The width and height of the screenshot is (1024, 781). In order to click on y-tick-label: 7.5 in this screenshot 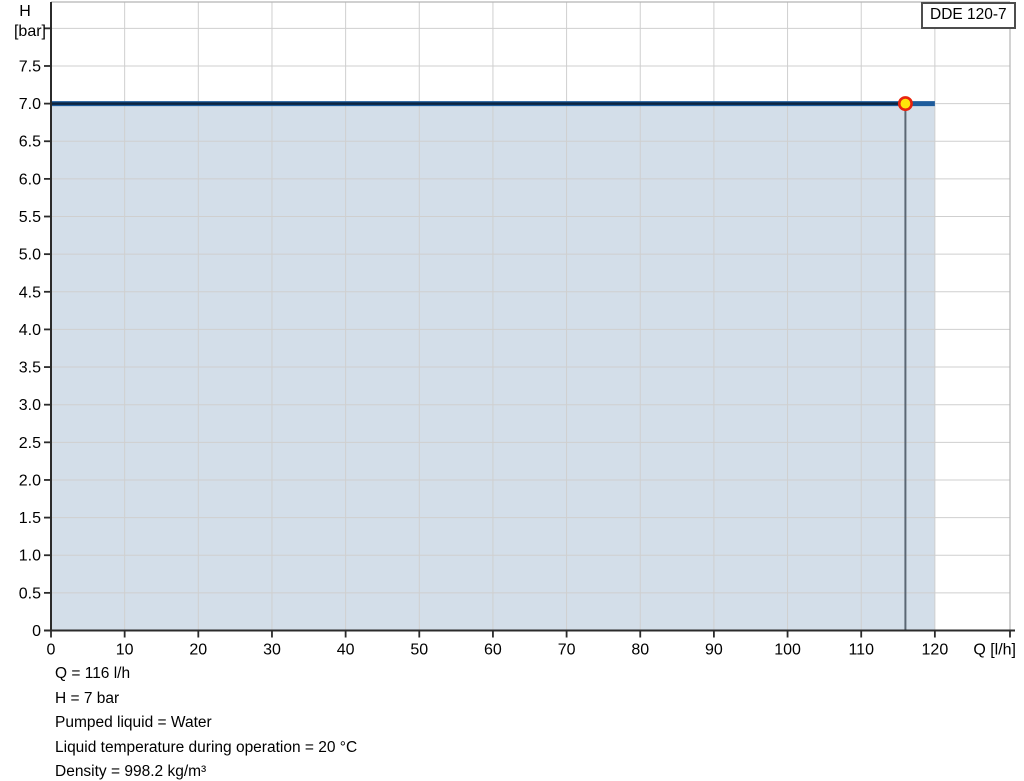, I will do `click(30, 66)`.